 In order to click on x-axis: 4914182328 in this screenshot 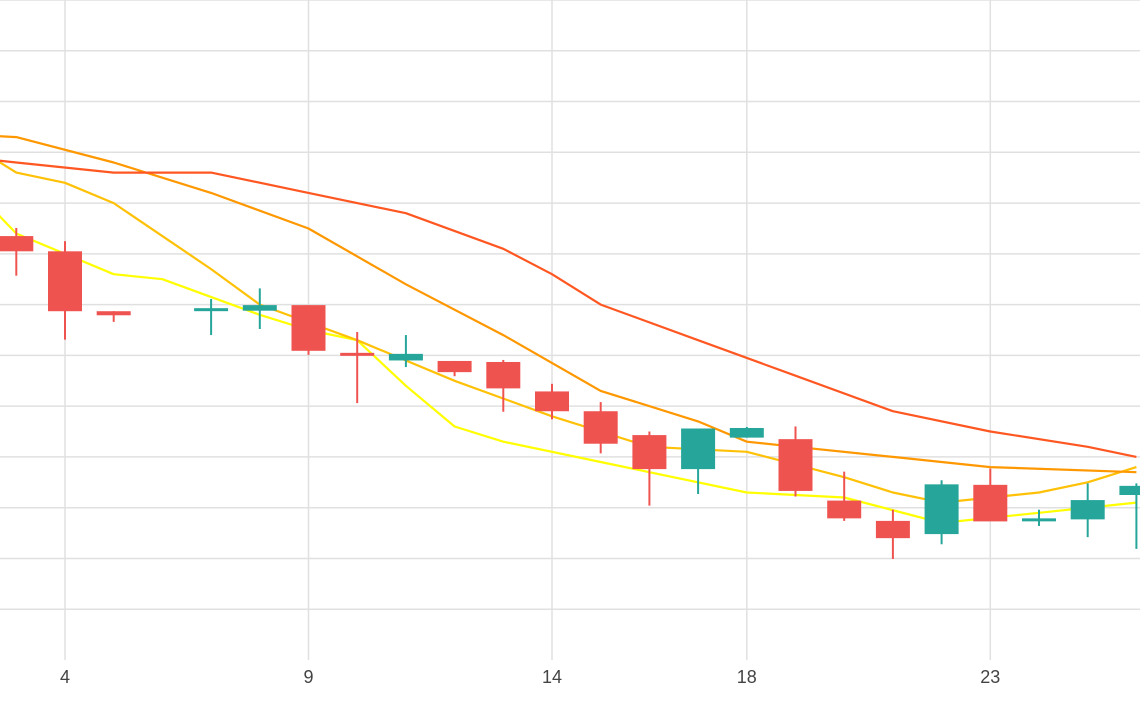, I will do `click(530, 677)`.